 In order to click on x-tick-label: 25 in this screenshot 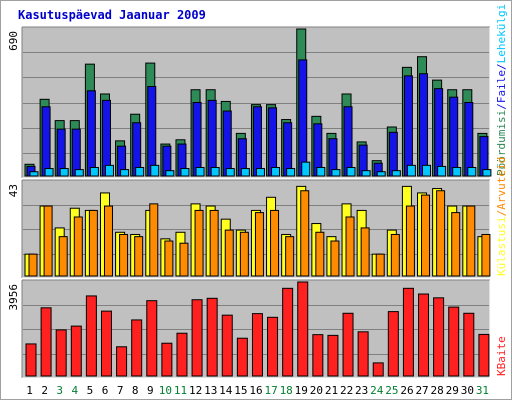, I will do `click(391, 390)`.